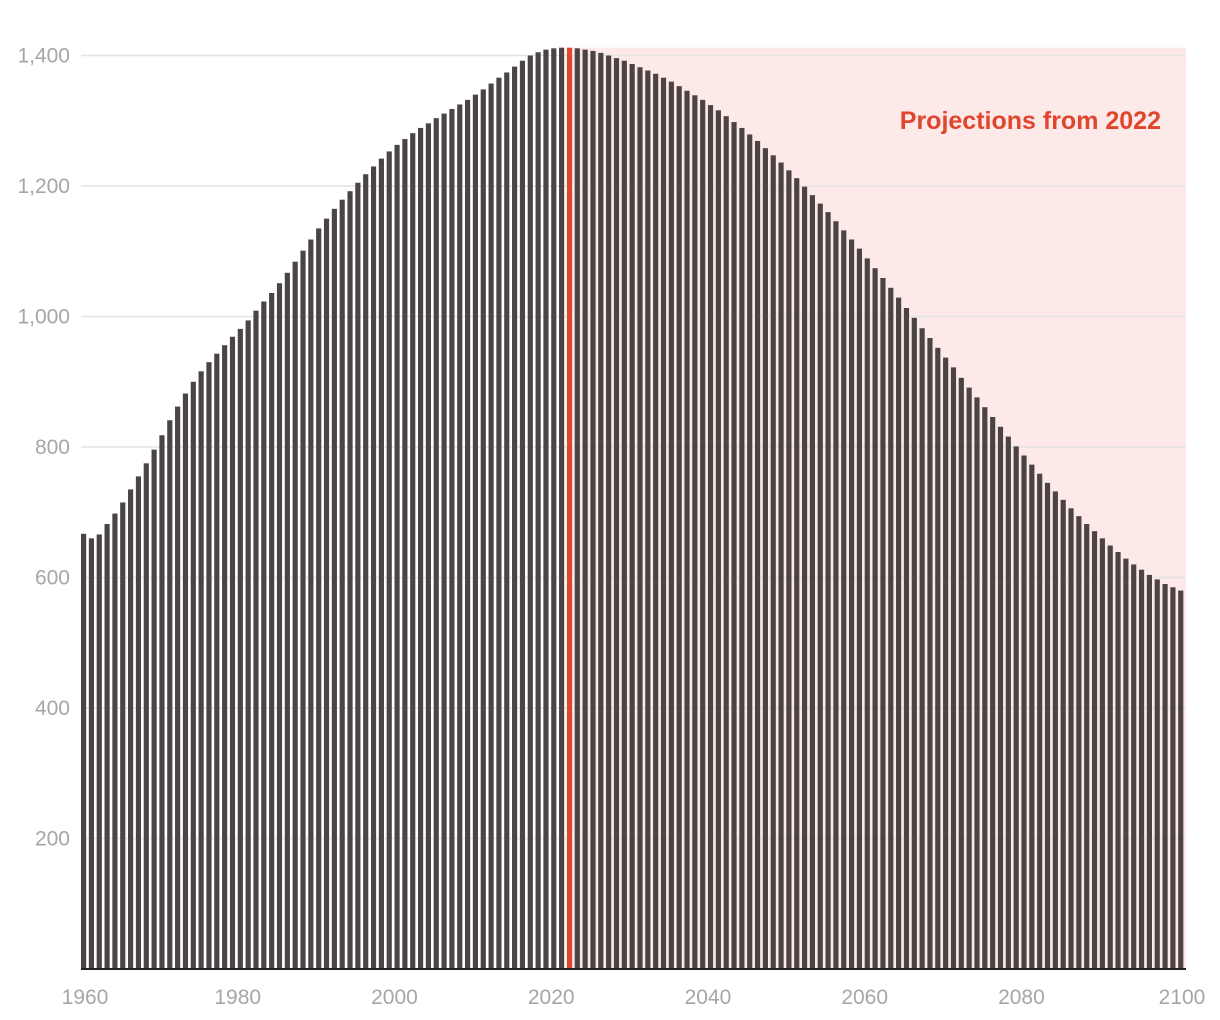  I want to click on bar-1976, so click(209, 665).